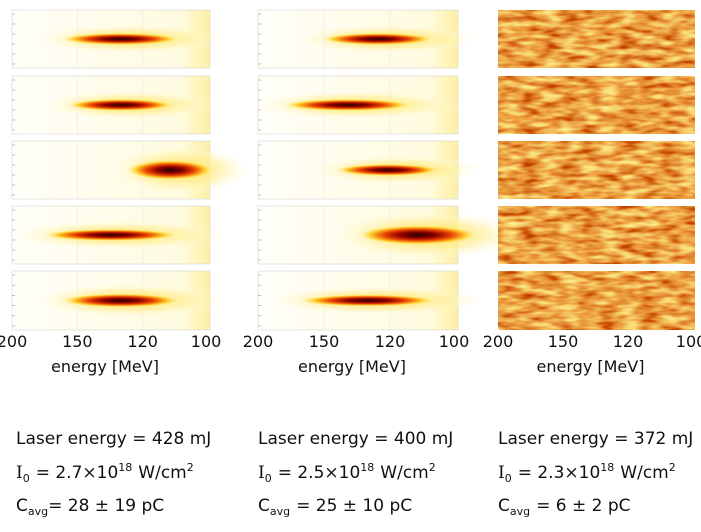 This screenshot has width=701, height=532. I want to click on intensity: I0 = 2.7×1018 W/cm2, so click(105, 473).